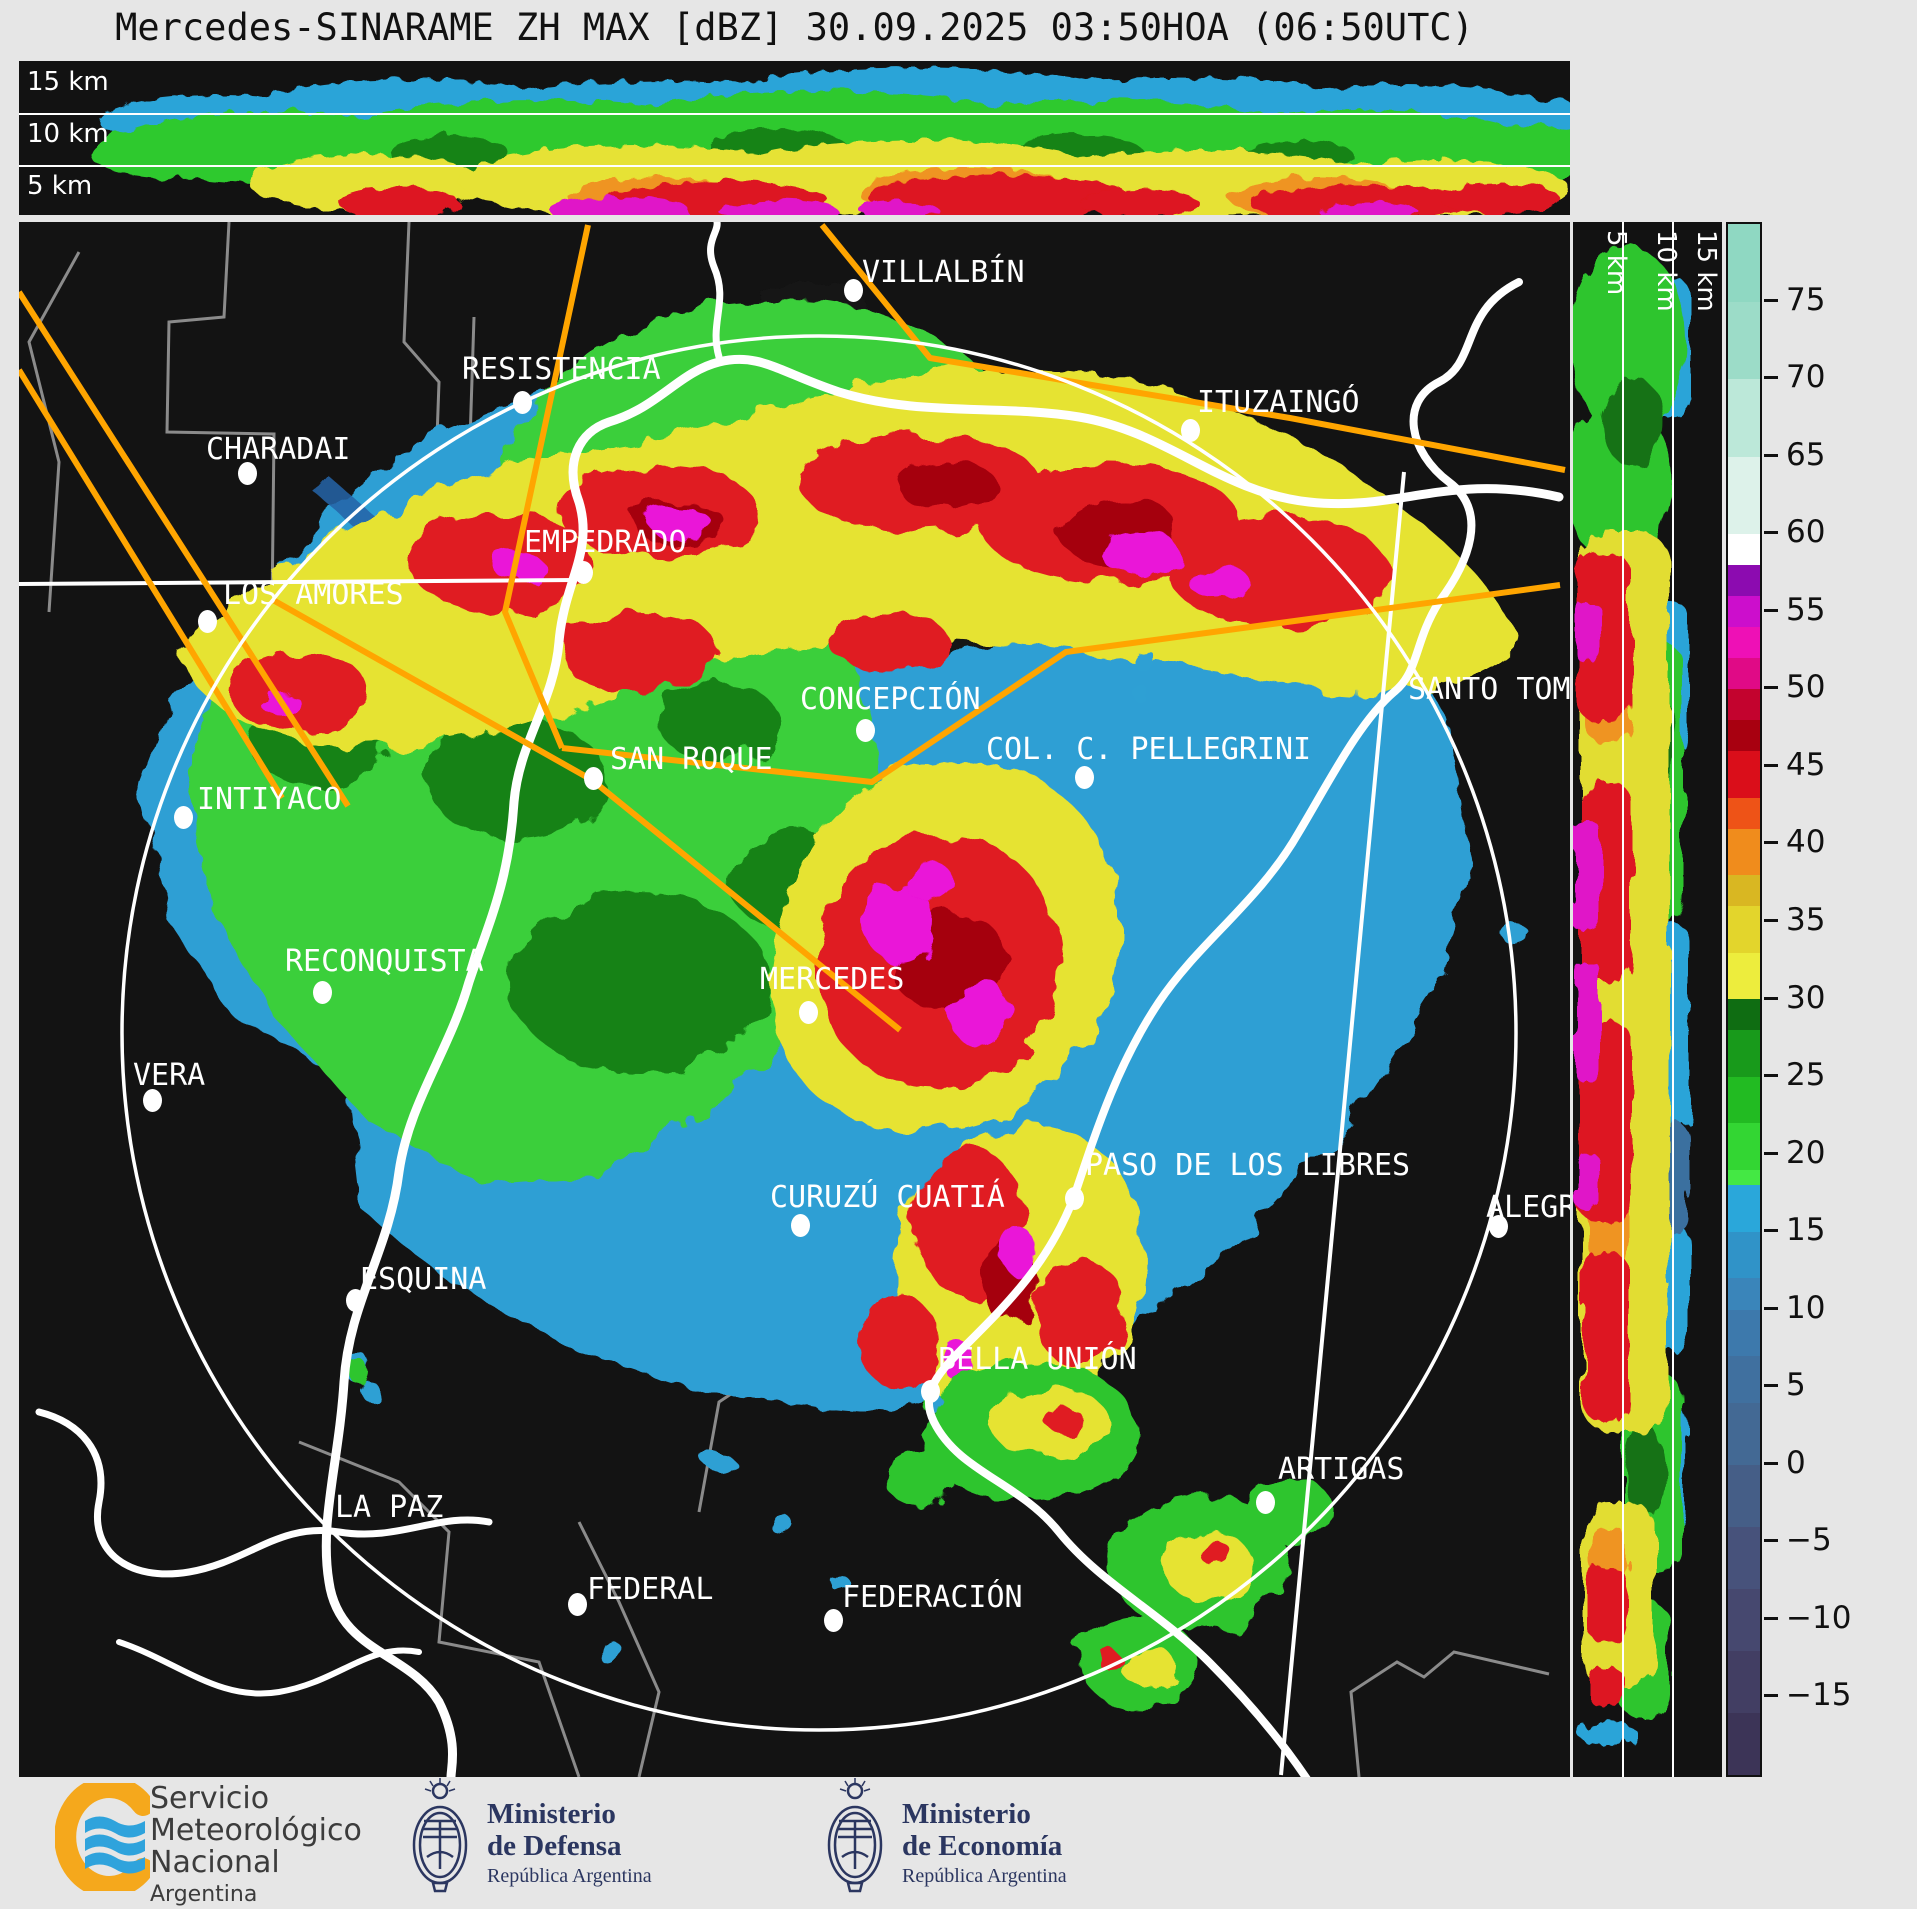 The height and width of the screenshot is (1909, 1917). What do you see at coordinates (569, 1875) in the screenshot?
I see `defensa-sub: República Argentina` at bounding box center [569, 1875].